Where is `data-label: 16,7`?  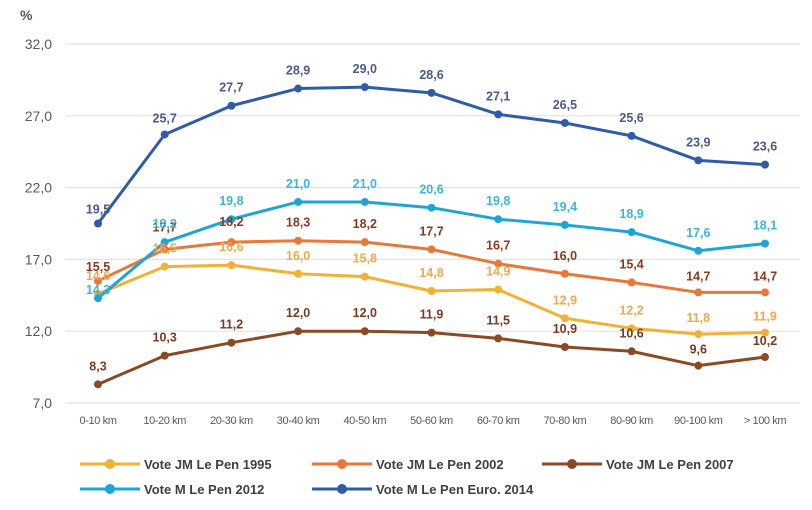
data-label: 16,7 is located at coordinates (498, 246).